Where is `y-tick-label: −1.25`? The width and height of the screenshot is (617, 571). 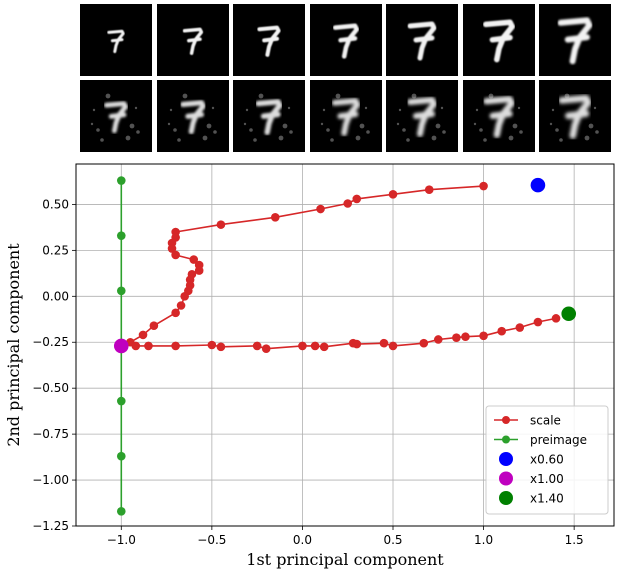 y-tick-label: −1.25 is located at coordinates (50, 526).